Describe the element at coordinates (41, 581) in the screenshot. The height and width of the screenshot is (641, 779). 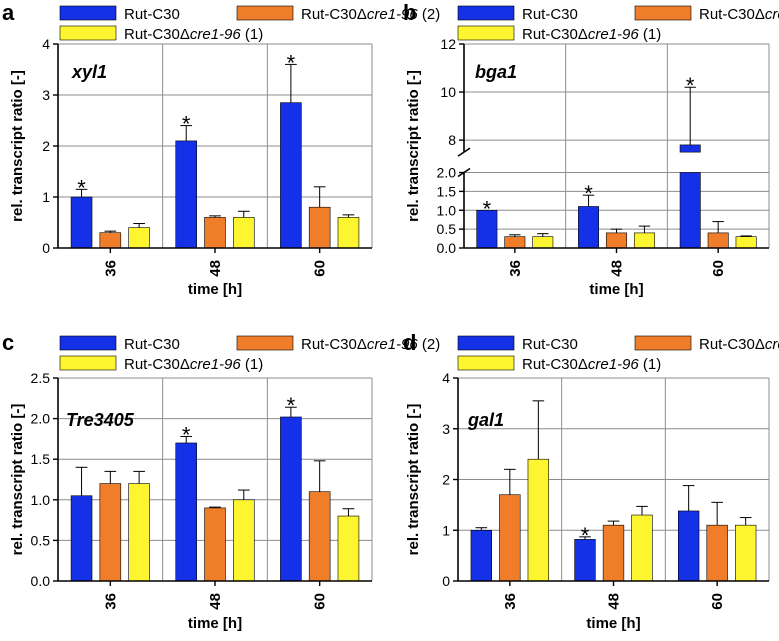
I see `y-tick-label: 0.0` at that location.